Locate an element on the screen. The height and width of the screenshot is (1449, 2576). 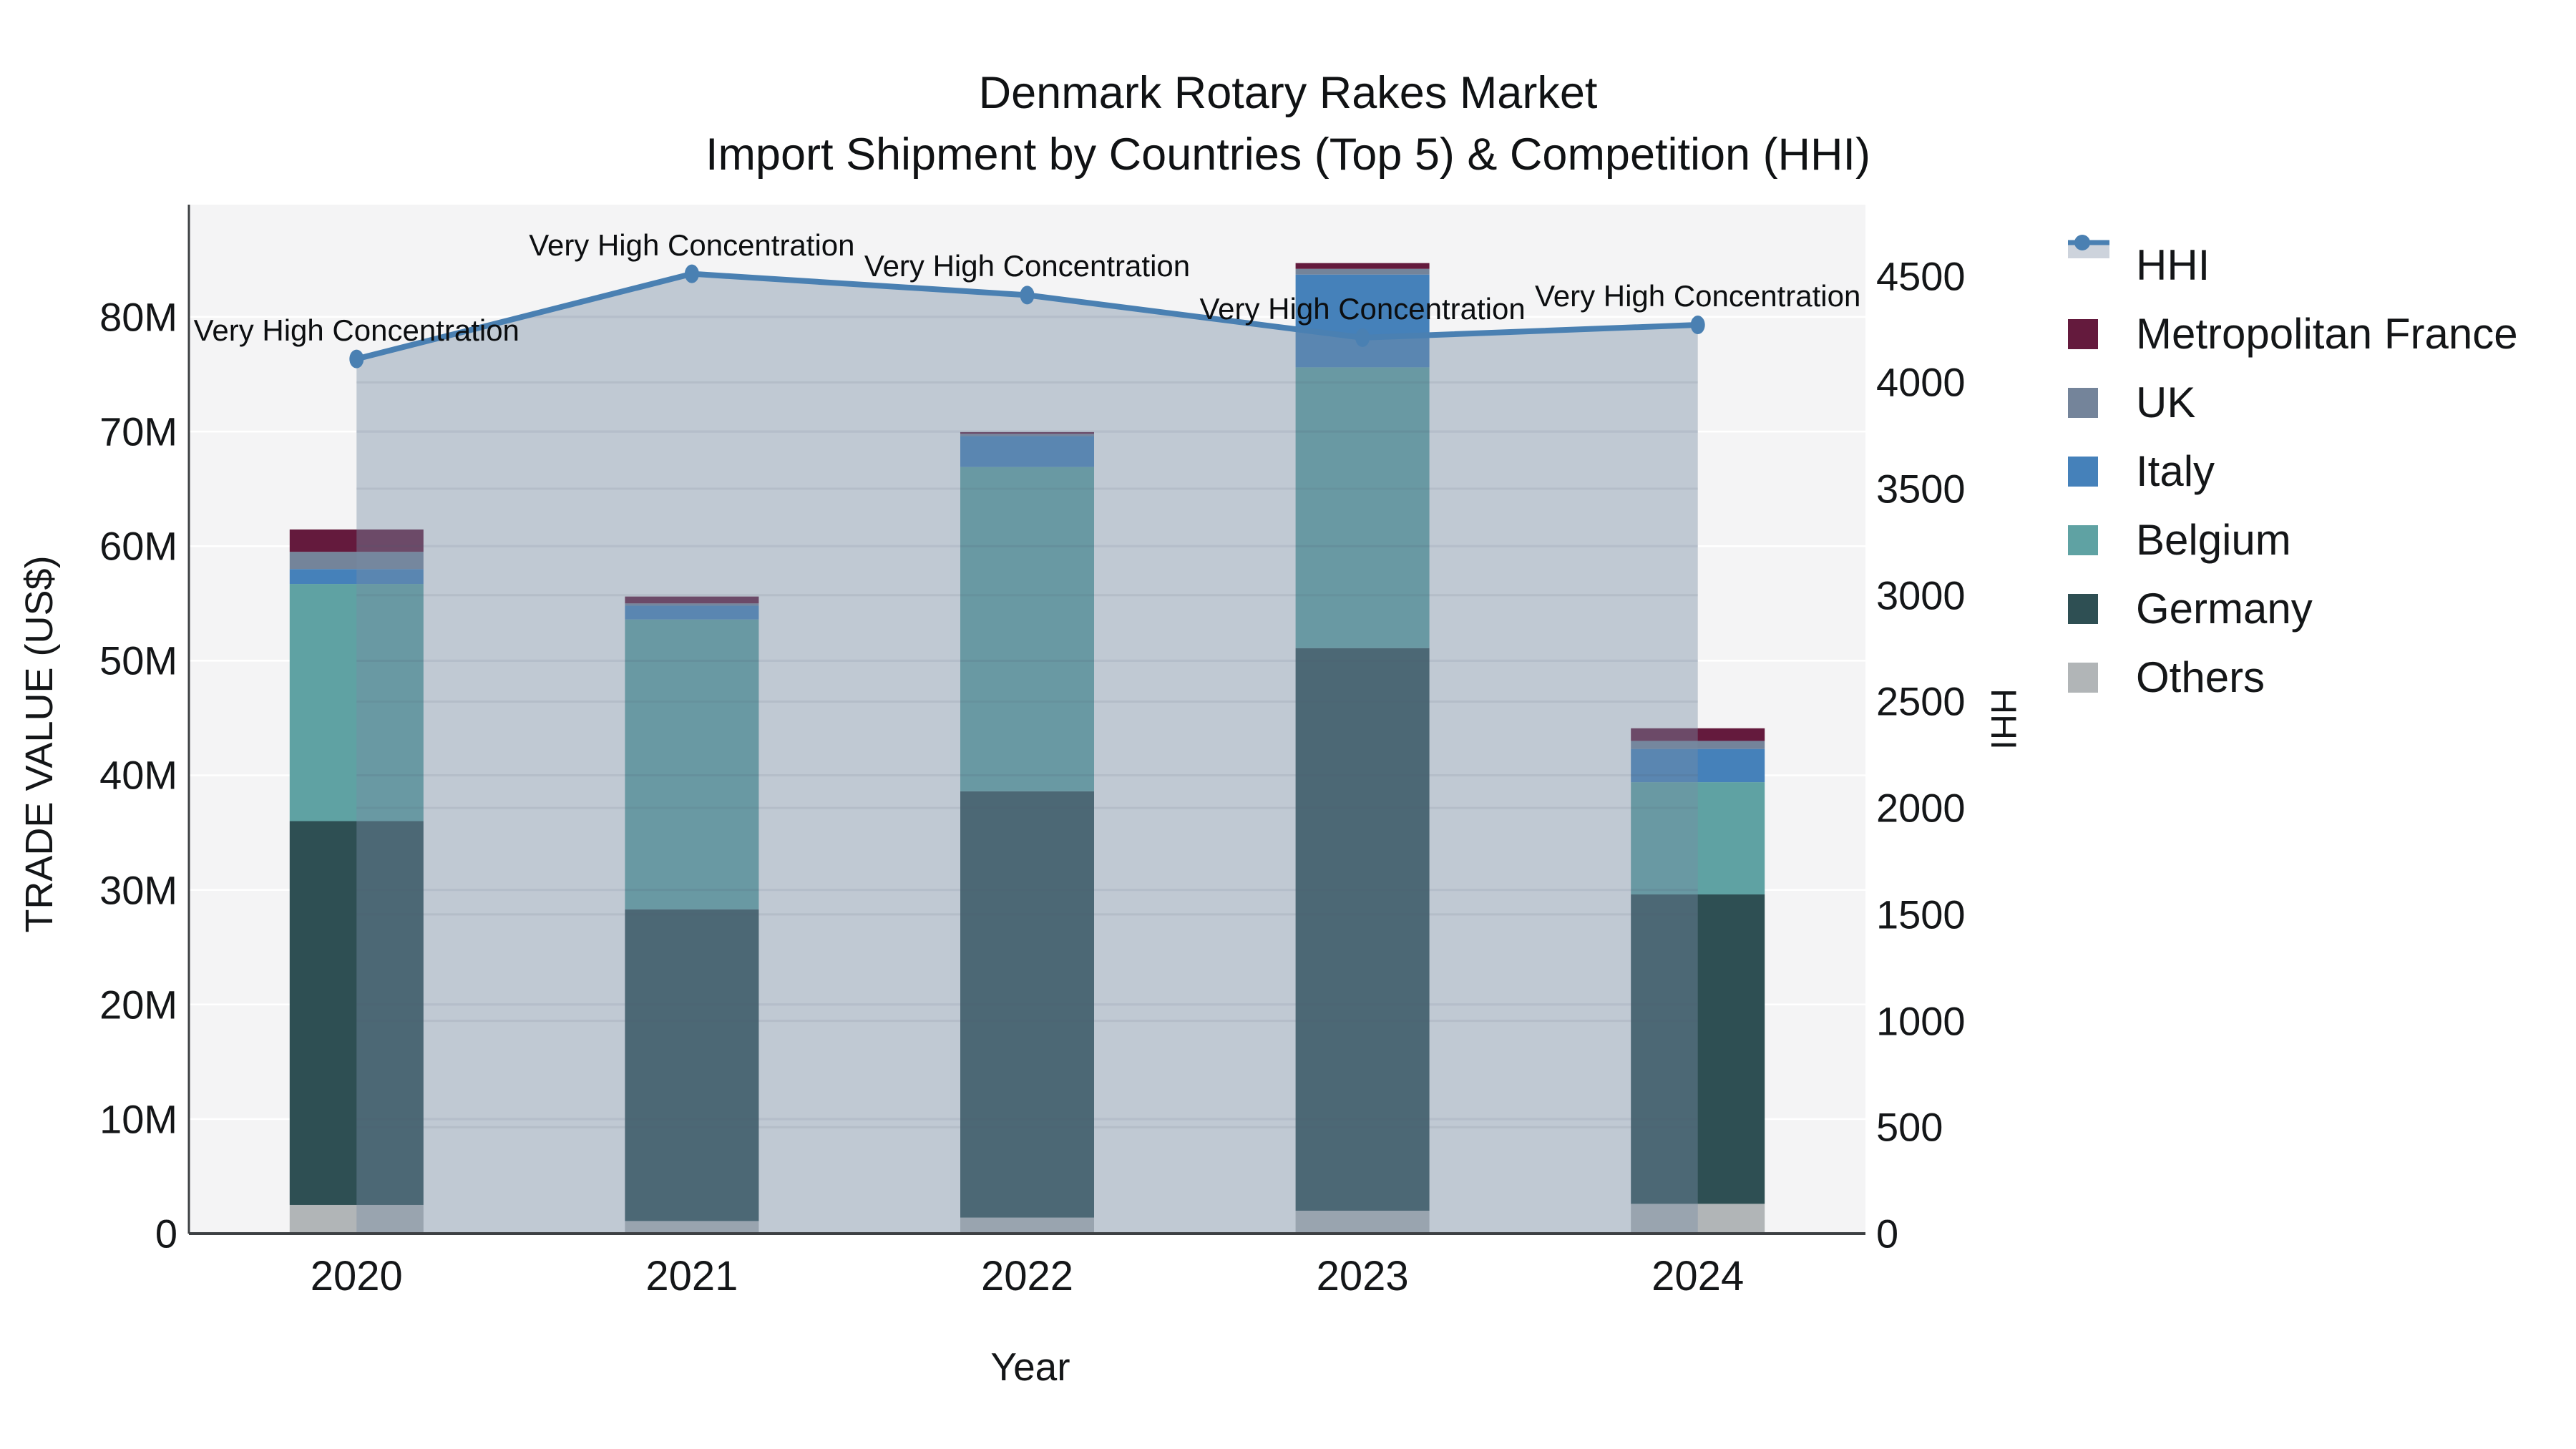
x-tick-2022: 2022 is located at coordinates (1027, 1276).